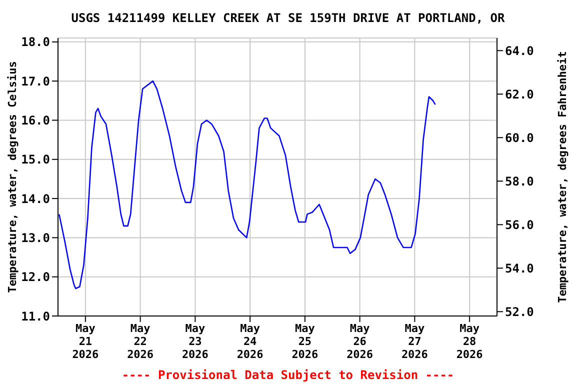 The image size is (576, 384). What do you see at coordinates (562, 177) in the screenshot?
I see `y2-axis-title: Temperature, water, degrees Fahrenheit` at bounding box center [562, 177].